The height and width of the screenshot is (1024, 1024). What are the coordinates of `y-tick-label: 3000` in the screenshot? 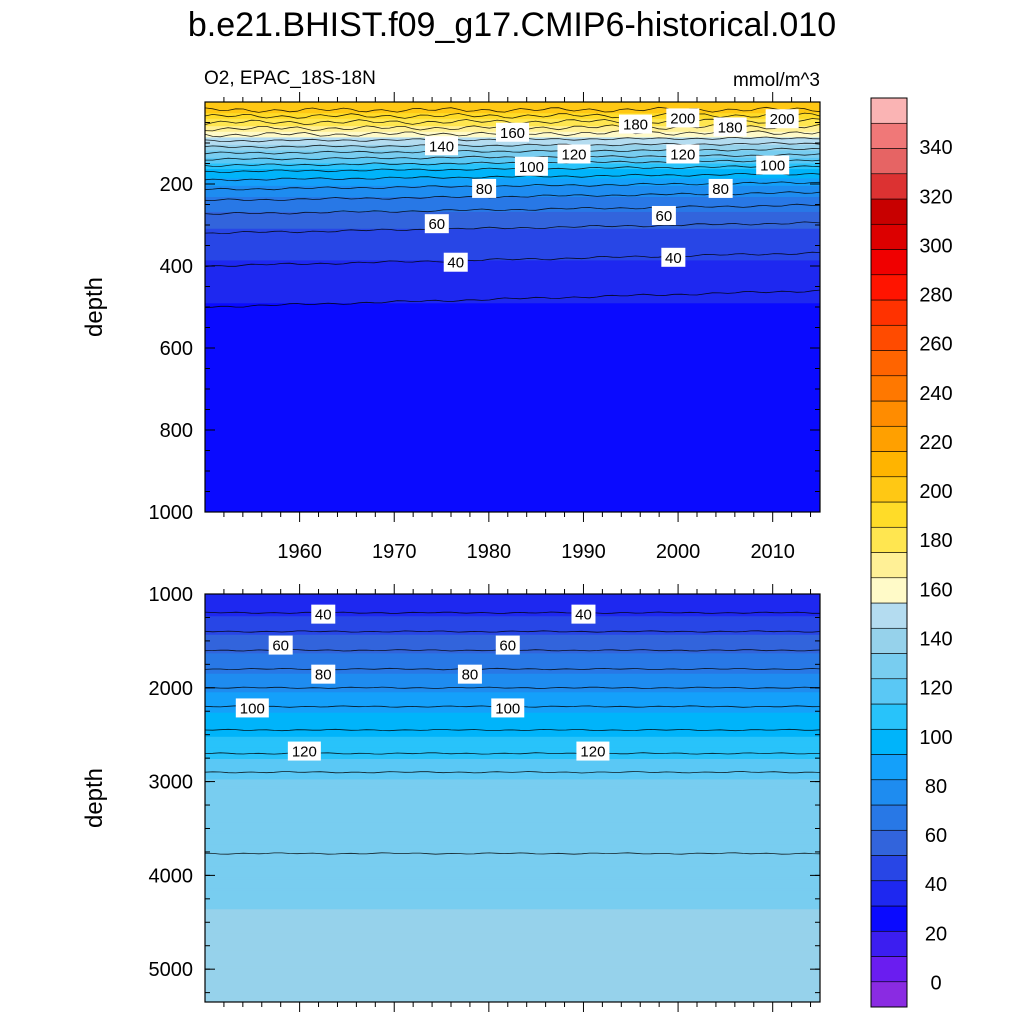 It's located at (171, 783).